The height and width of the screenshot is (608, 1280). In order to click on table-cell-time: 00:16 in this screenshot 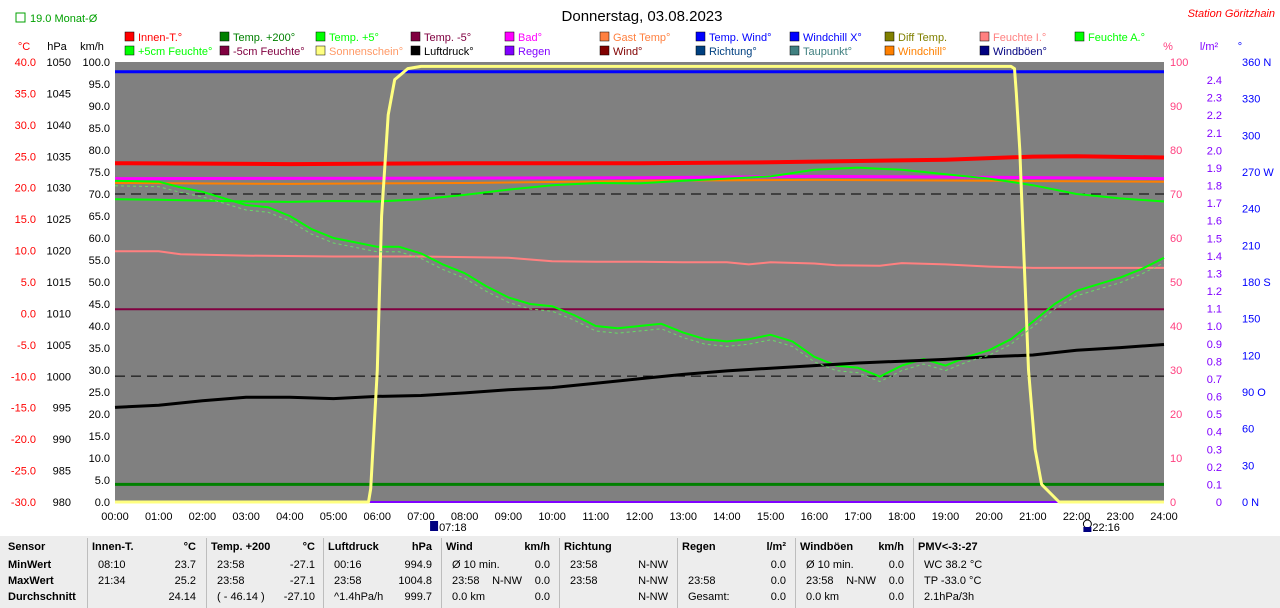, I will do `click(348, 565)`.